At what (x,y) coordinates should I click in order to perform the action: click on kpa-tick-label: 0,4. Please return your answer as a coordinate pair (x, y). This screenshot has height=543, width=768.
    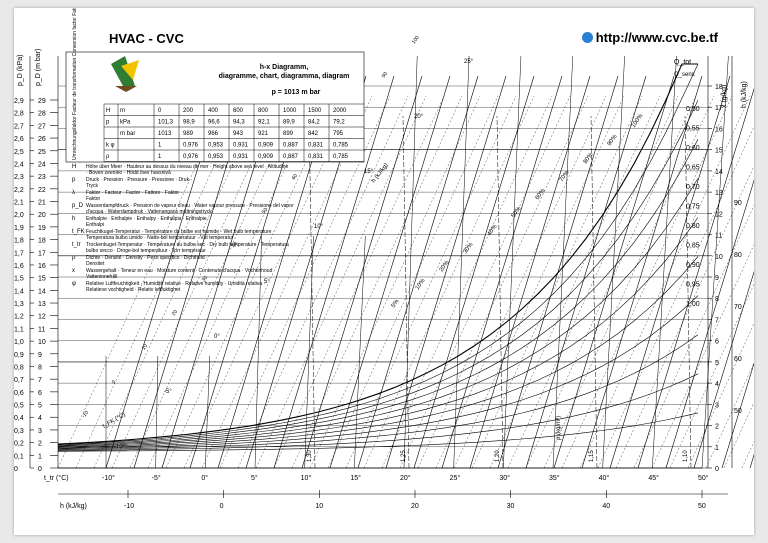
    Looking at the image, I should click on (19, 418).